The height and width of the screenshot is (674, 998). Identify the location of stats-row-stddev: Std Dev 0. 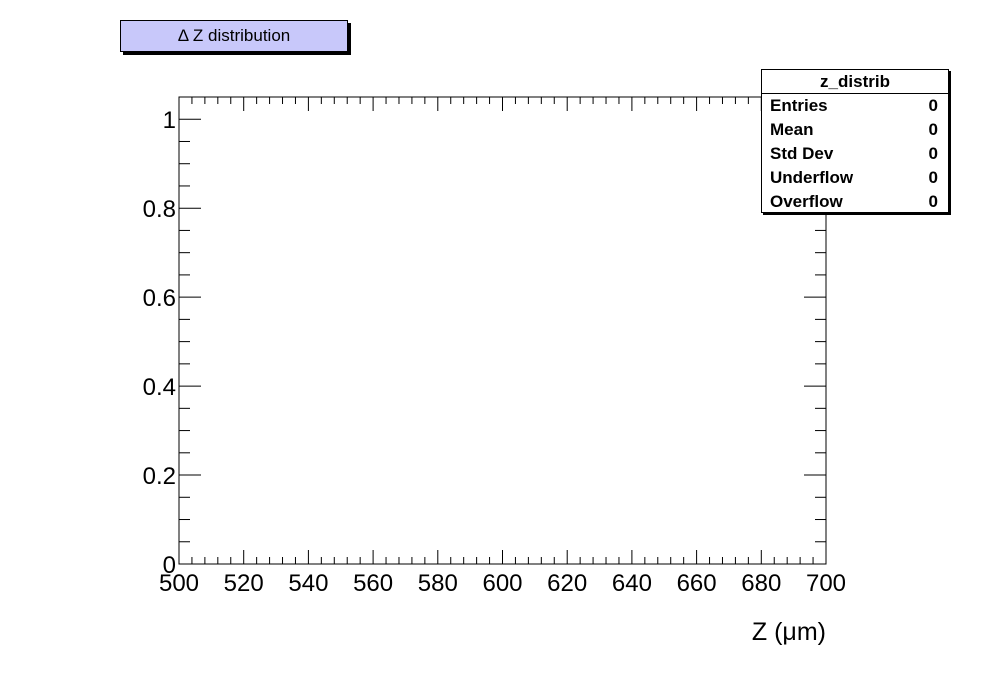
(855, 154).